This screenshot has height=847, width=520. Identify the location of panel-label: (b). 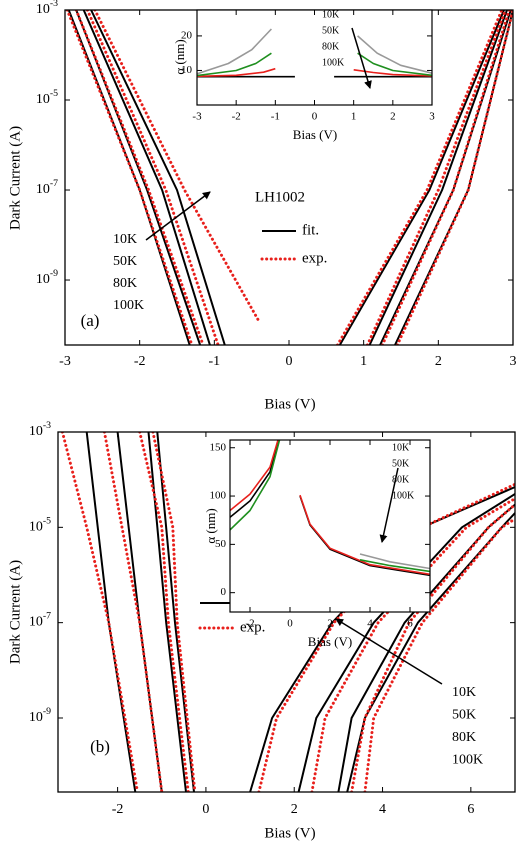
(100, 746).